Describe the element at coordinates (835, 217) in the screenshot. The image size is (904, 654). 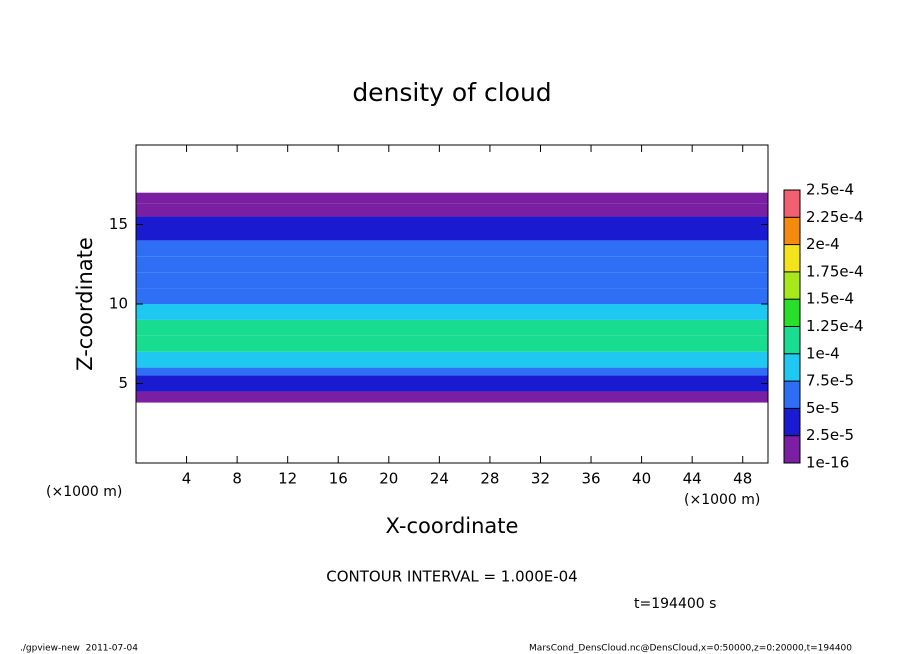
I see `colorbar-label: 2.25e-4` at that location.